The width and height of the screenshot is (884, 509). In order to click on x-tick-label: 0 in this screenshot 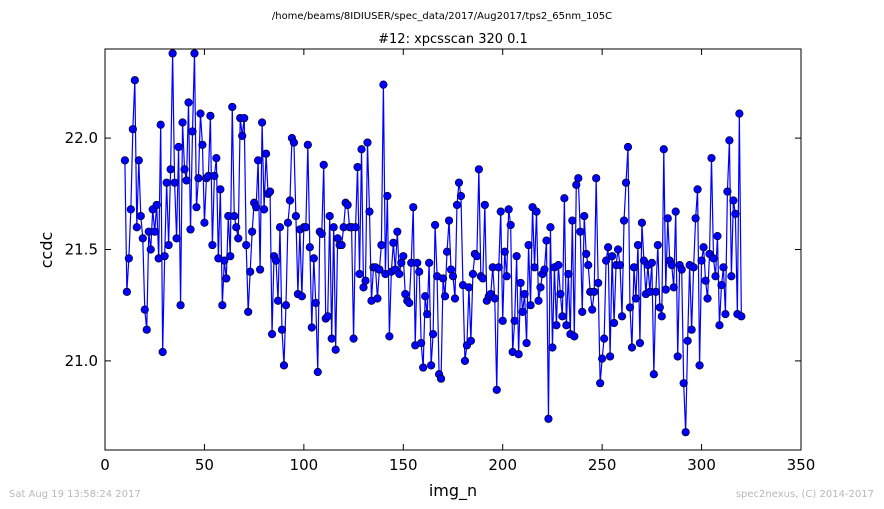, I will do `click(105, 465)`.